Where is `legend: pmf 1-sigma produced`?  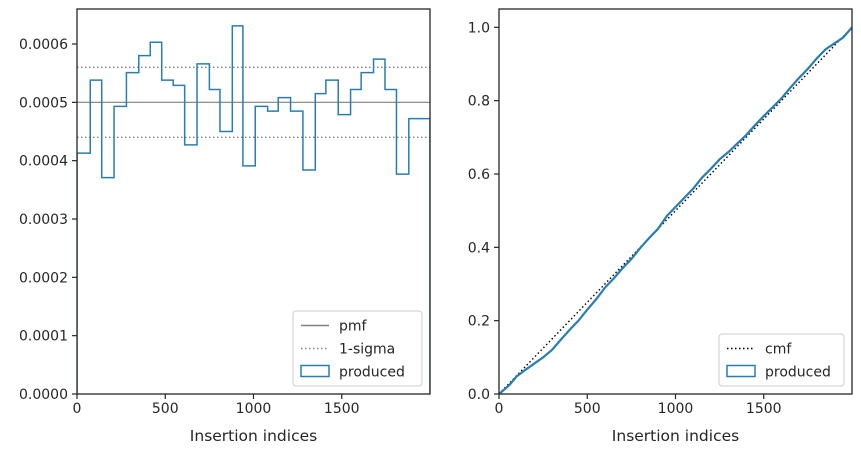
legend: pmf 1-sigma produced is located at coordinates (357, 348).